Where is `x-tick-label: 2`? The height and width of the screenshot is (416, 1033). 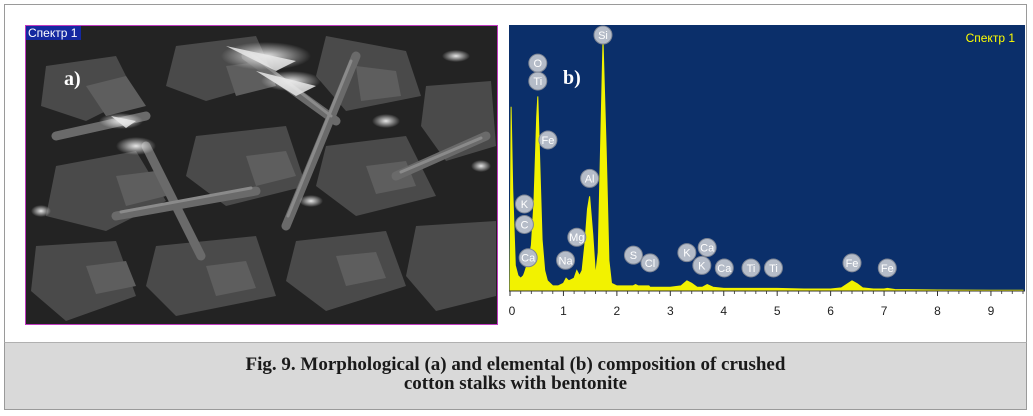
x-tick-label: 2 is located at coordinates (617, 311).